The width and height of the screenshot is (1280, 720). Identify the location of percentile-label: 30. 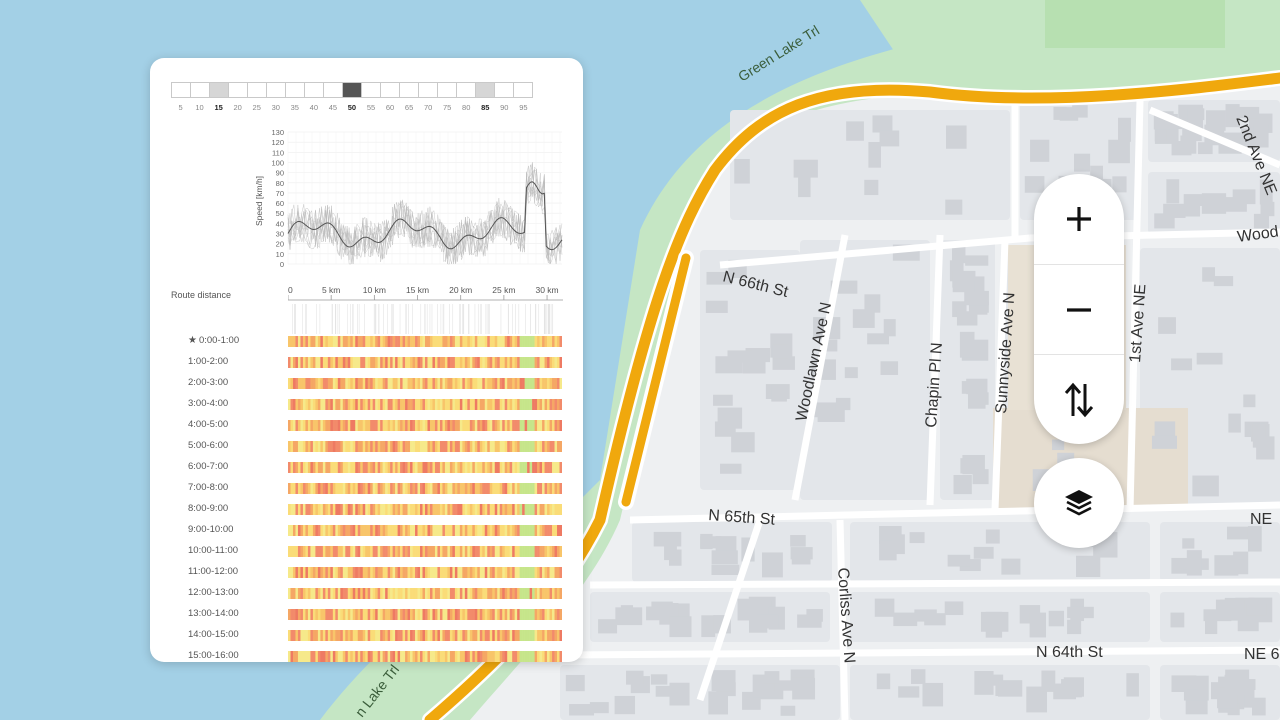
(275, 107).